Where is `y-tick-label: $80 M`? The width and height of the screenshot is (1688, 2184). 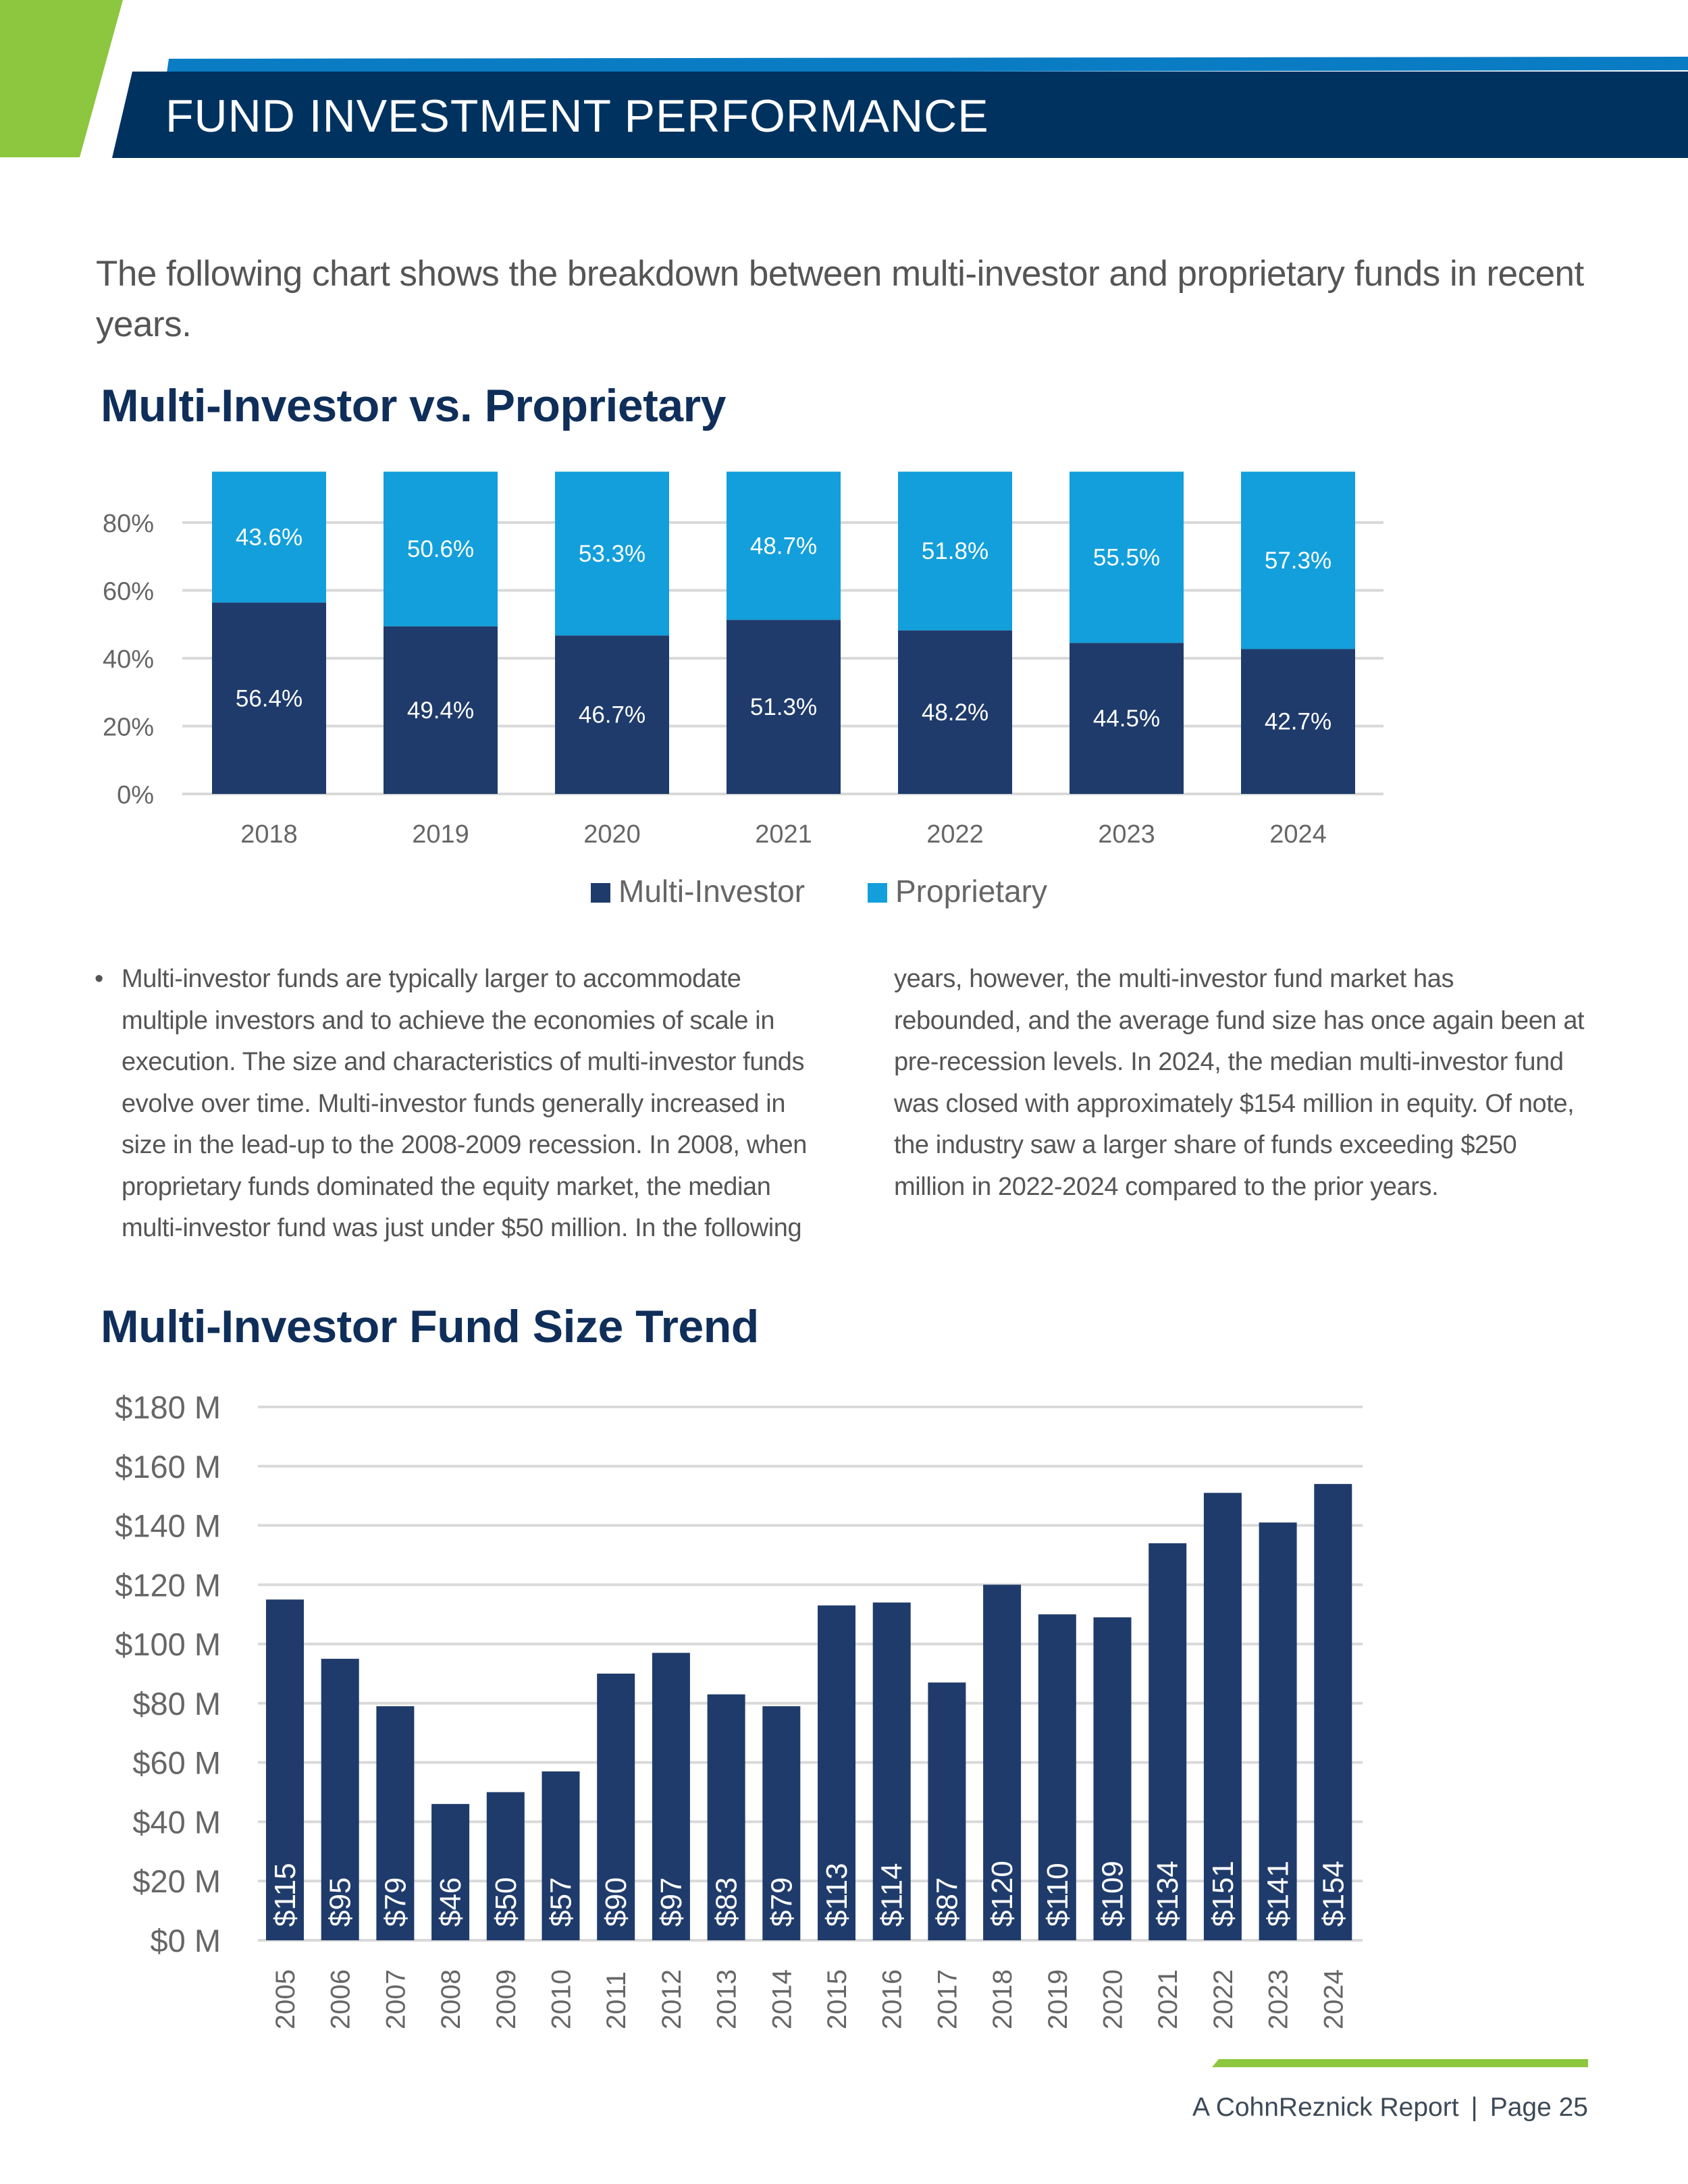
y-tick-label: $80 M is located at coordinates (176, 1704).